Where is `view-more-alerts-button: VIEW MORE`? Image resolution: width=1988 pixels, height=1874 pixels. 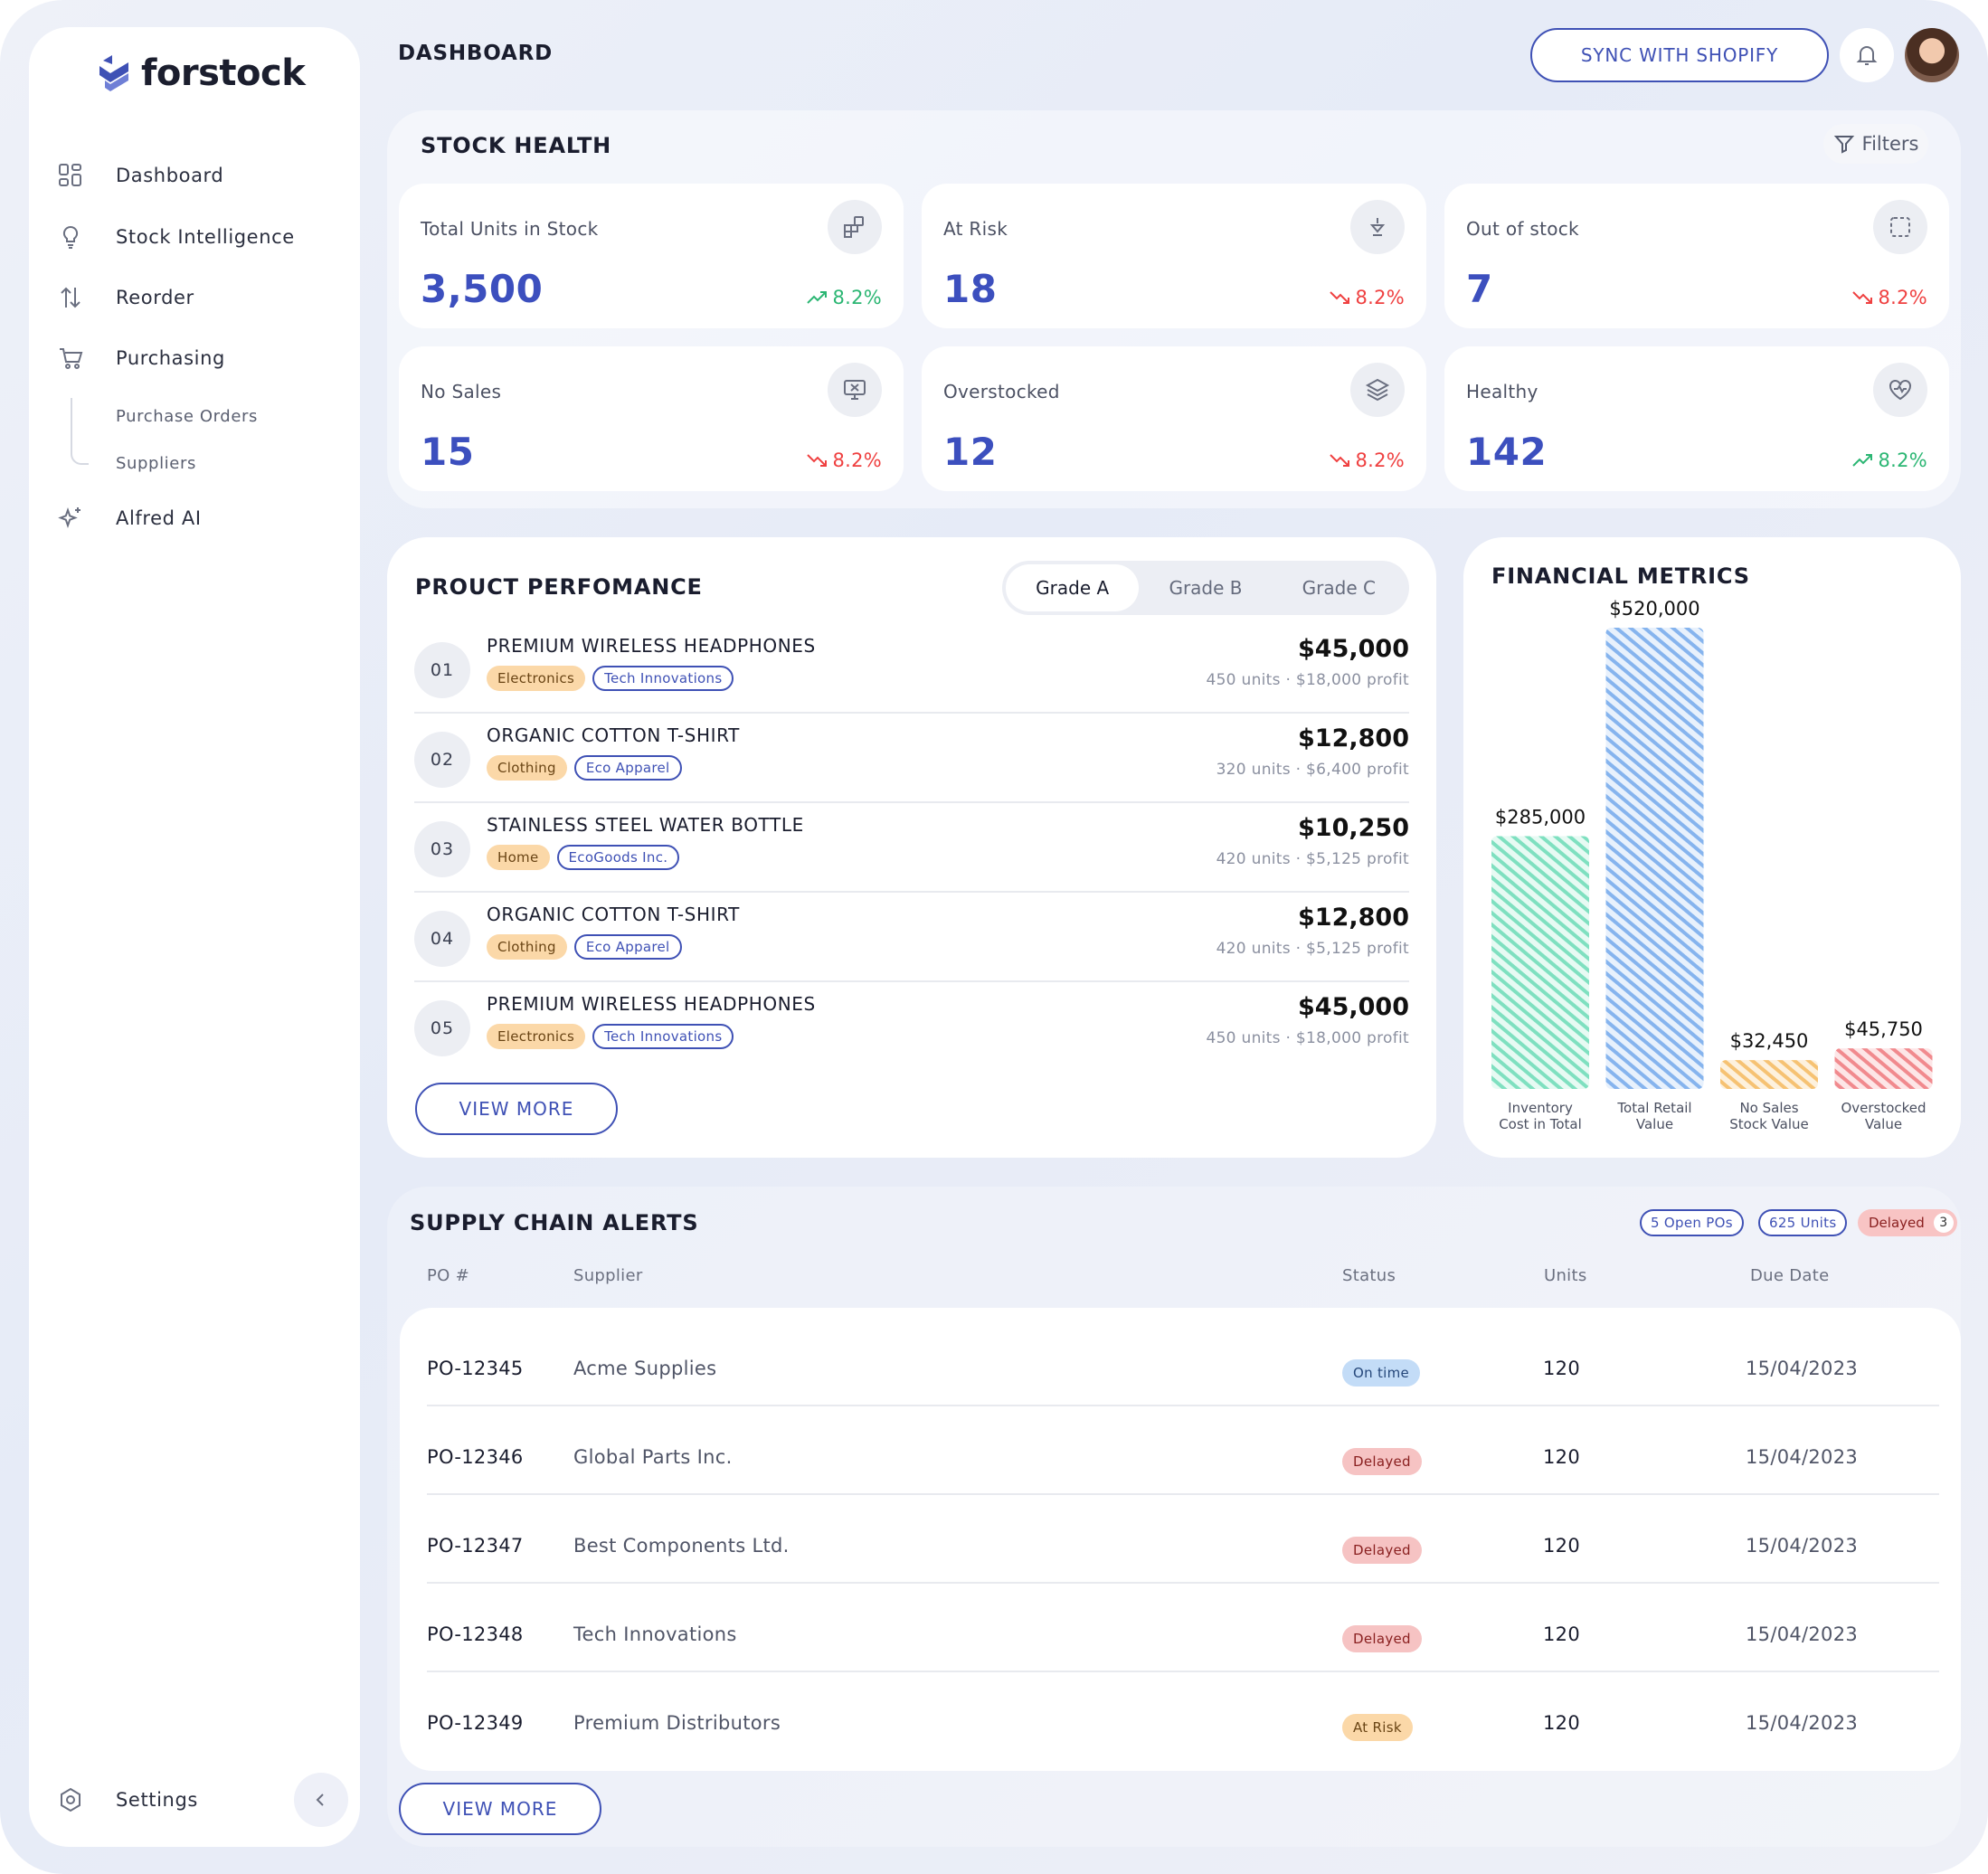 view-more-alerts-button: VIEW MORE is located at coordinates (500, 1809).